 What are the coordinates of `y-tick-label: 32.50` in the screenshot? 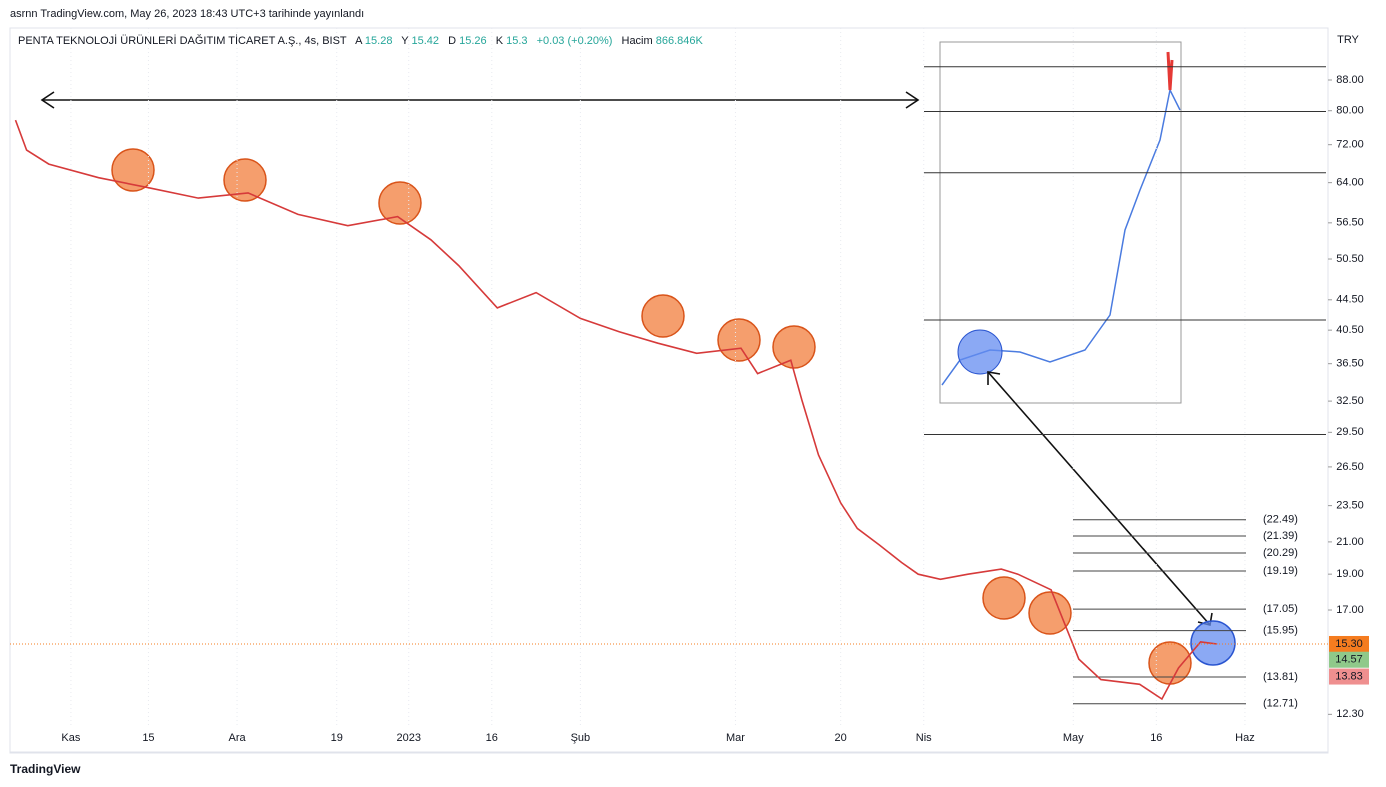 It's located at (1350, 401).